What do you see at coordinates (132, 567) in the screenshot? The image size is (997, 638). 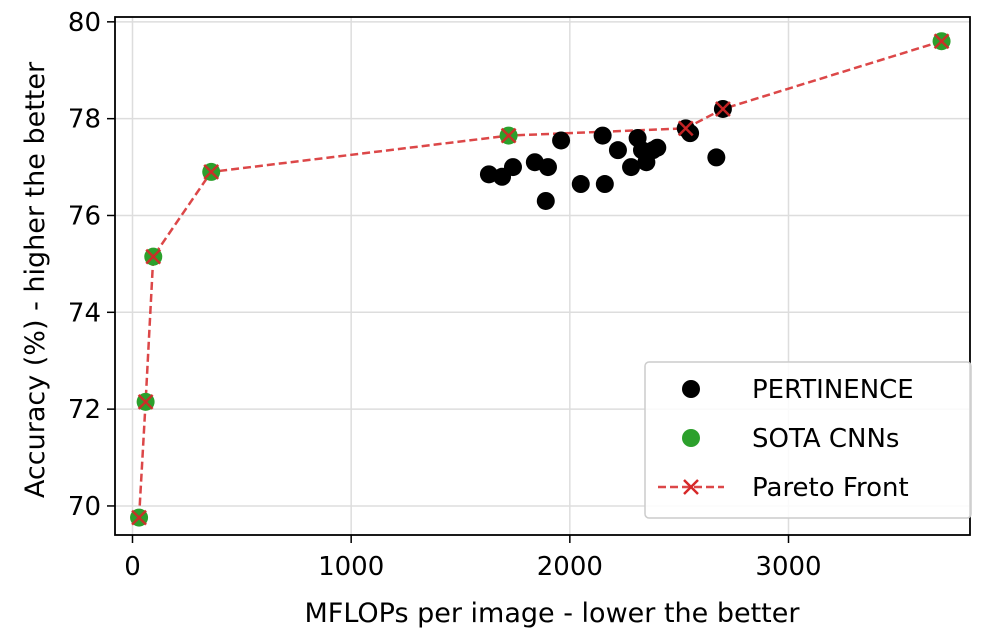 I see `x-tick-label: 0` at bounding box center [132, 567].